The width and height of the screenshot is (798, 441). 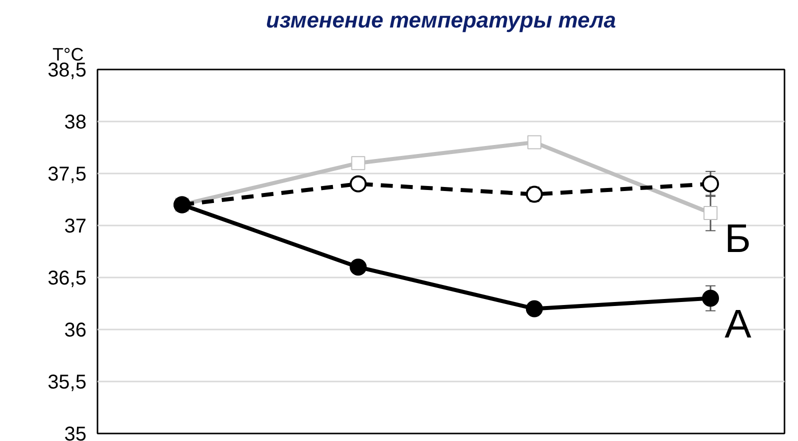 What do you see at coordinates (75, 227) in the screenshot?
I see `y-tick-label: 37` at bounding box center [75, 227].